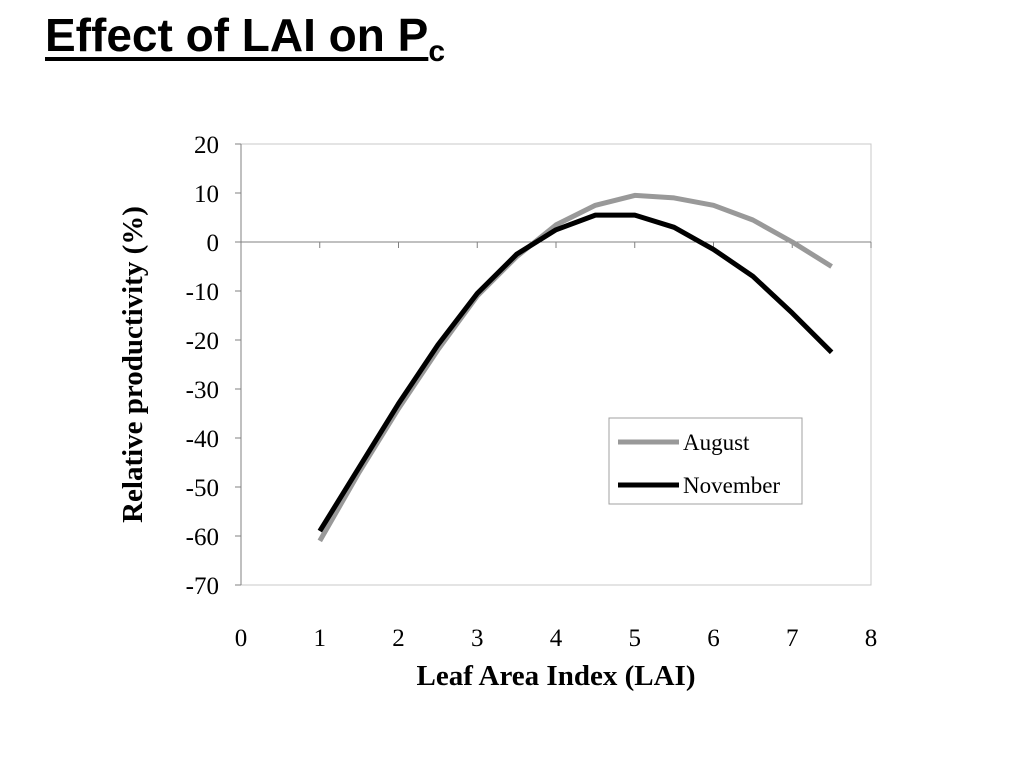 Image resolution: width=1024 pixels, height=768 pixels. What do you see at coordinates (477, 638) in the screenshot?
I see `x-tick-label: 3` at bounding box center [477, 638].